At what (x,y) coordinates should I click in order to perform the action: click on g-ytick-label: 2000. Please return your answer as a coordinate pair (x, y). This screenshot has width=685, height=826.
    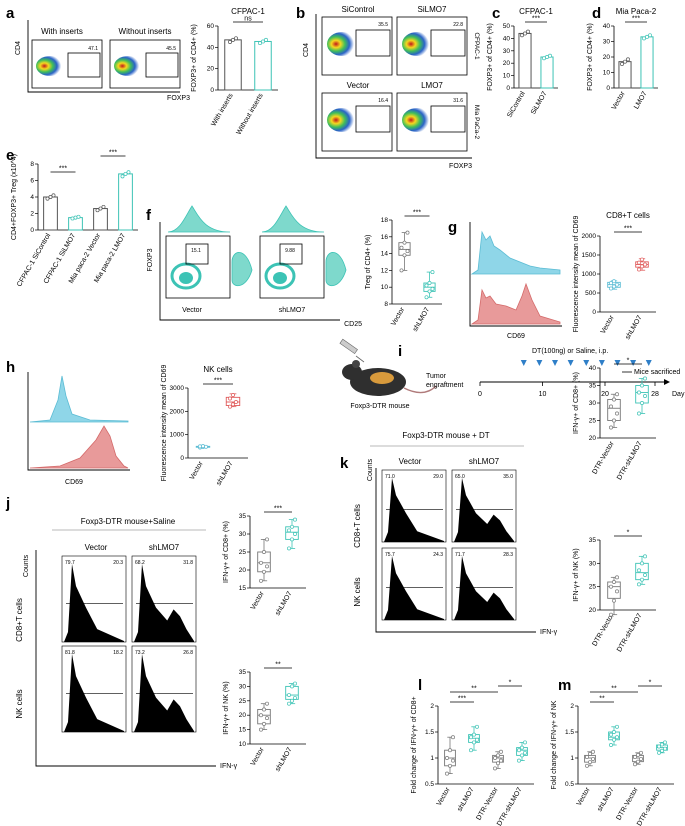
    Looking at the image, I should click on (589, 236).